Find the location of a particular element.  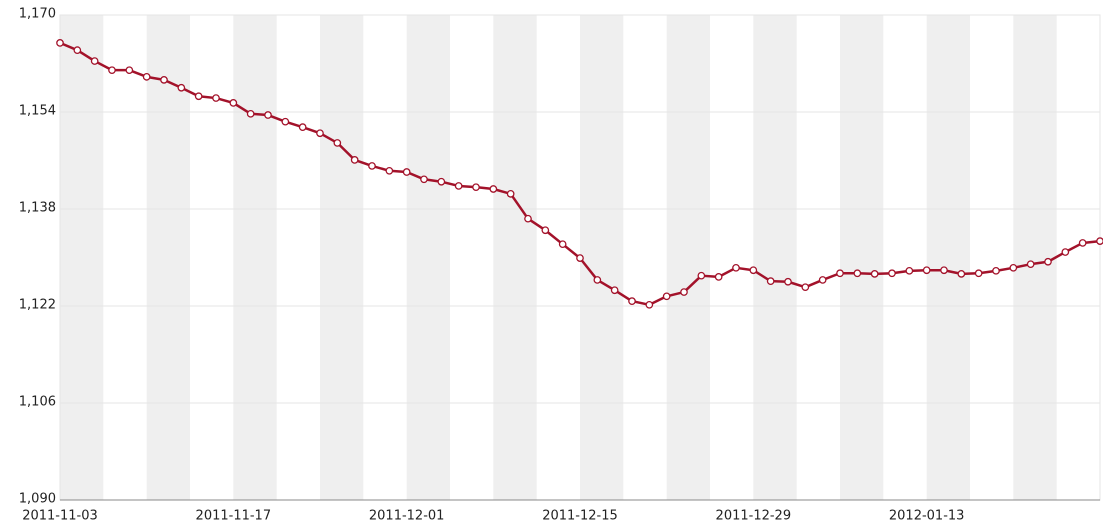

x-tick-label: 2011-11-03 is located at coordinates (60, 516).